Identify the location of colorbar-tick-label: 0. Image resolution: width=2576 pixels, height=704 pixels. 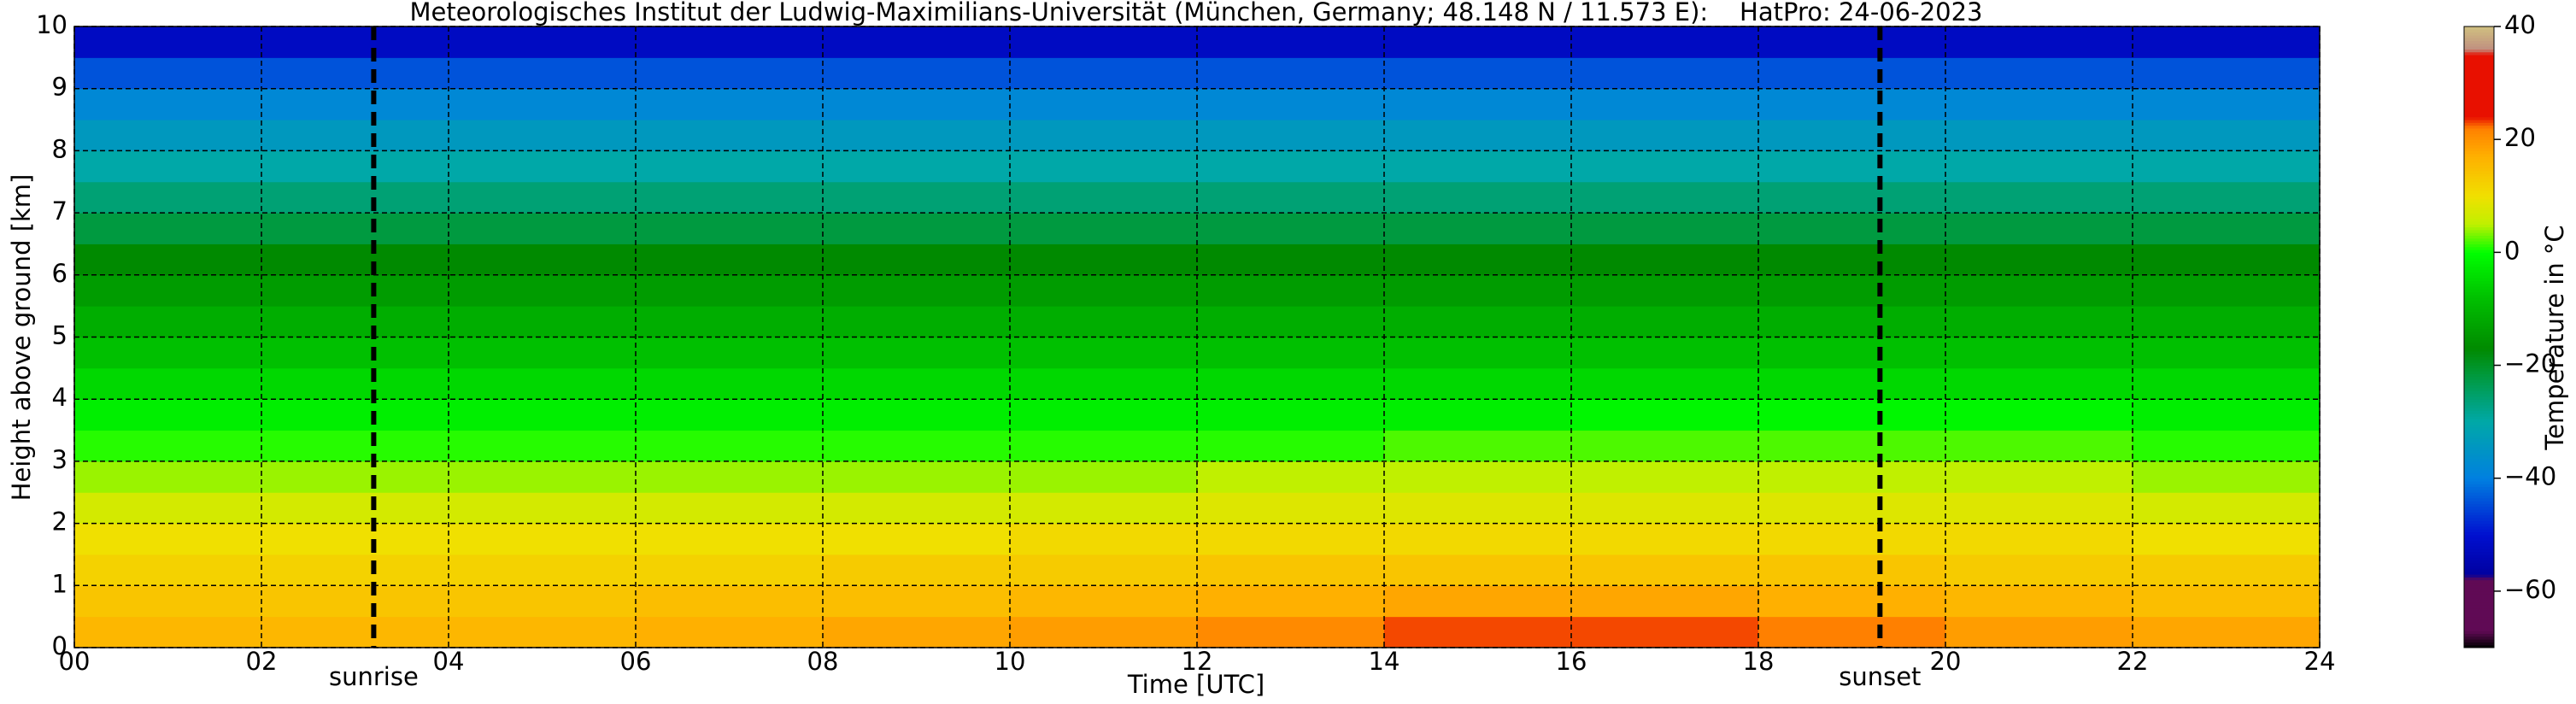
(2512, 250).